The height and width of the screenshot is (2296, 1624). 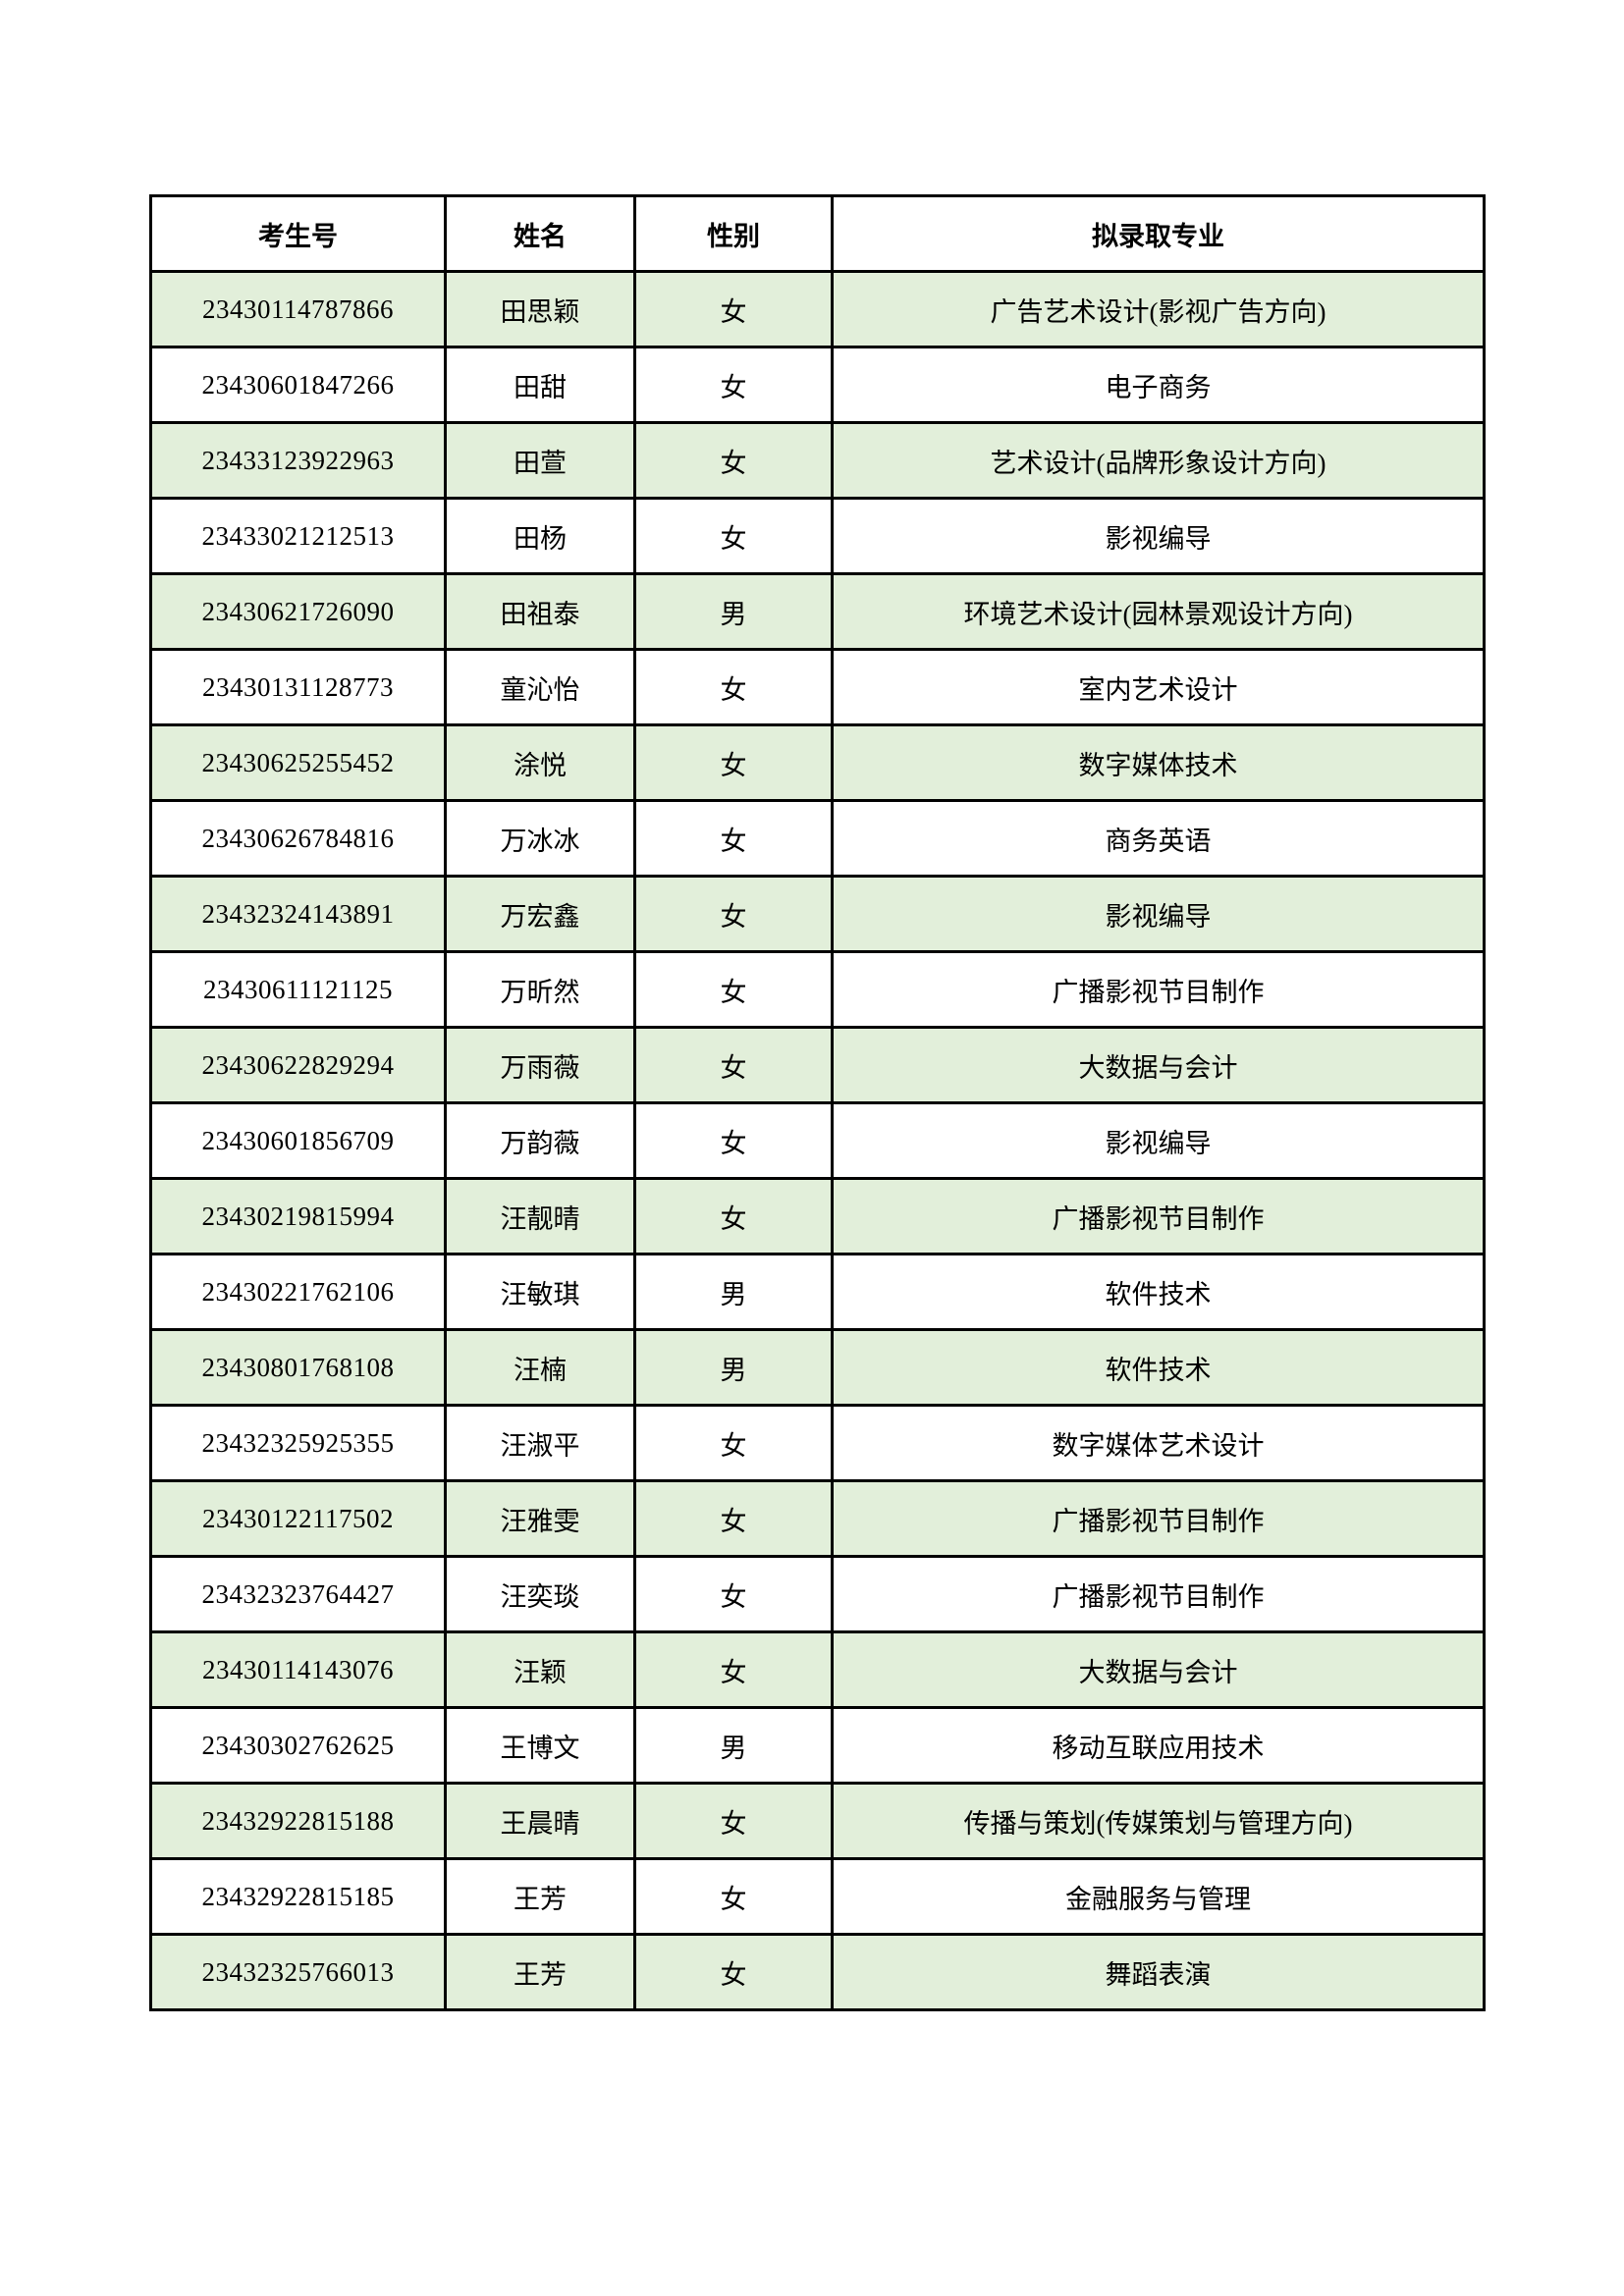 What do you see at coordinates (298, 611) in the screenshot?
I see `exam-number-cell: 23430621726090` at bounding box center [298, 611].